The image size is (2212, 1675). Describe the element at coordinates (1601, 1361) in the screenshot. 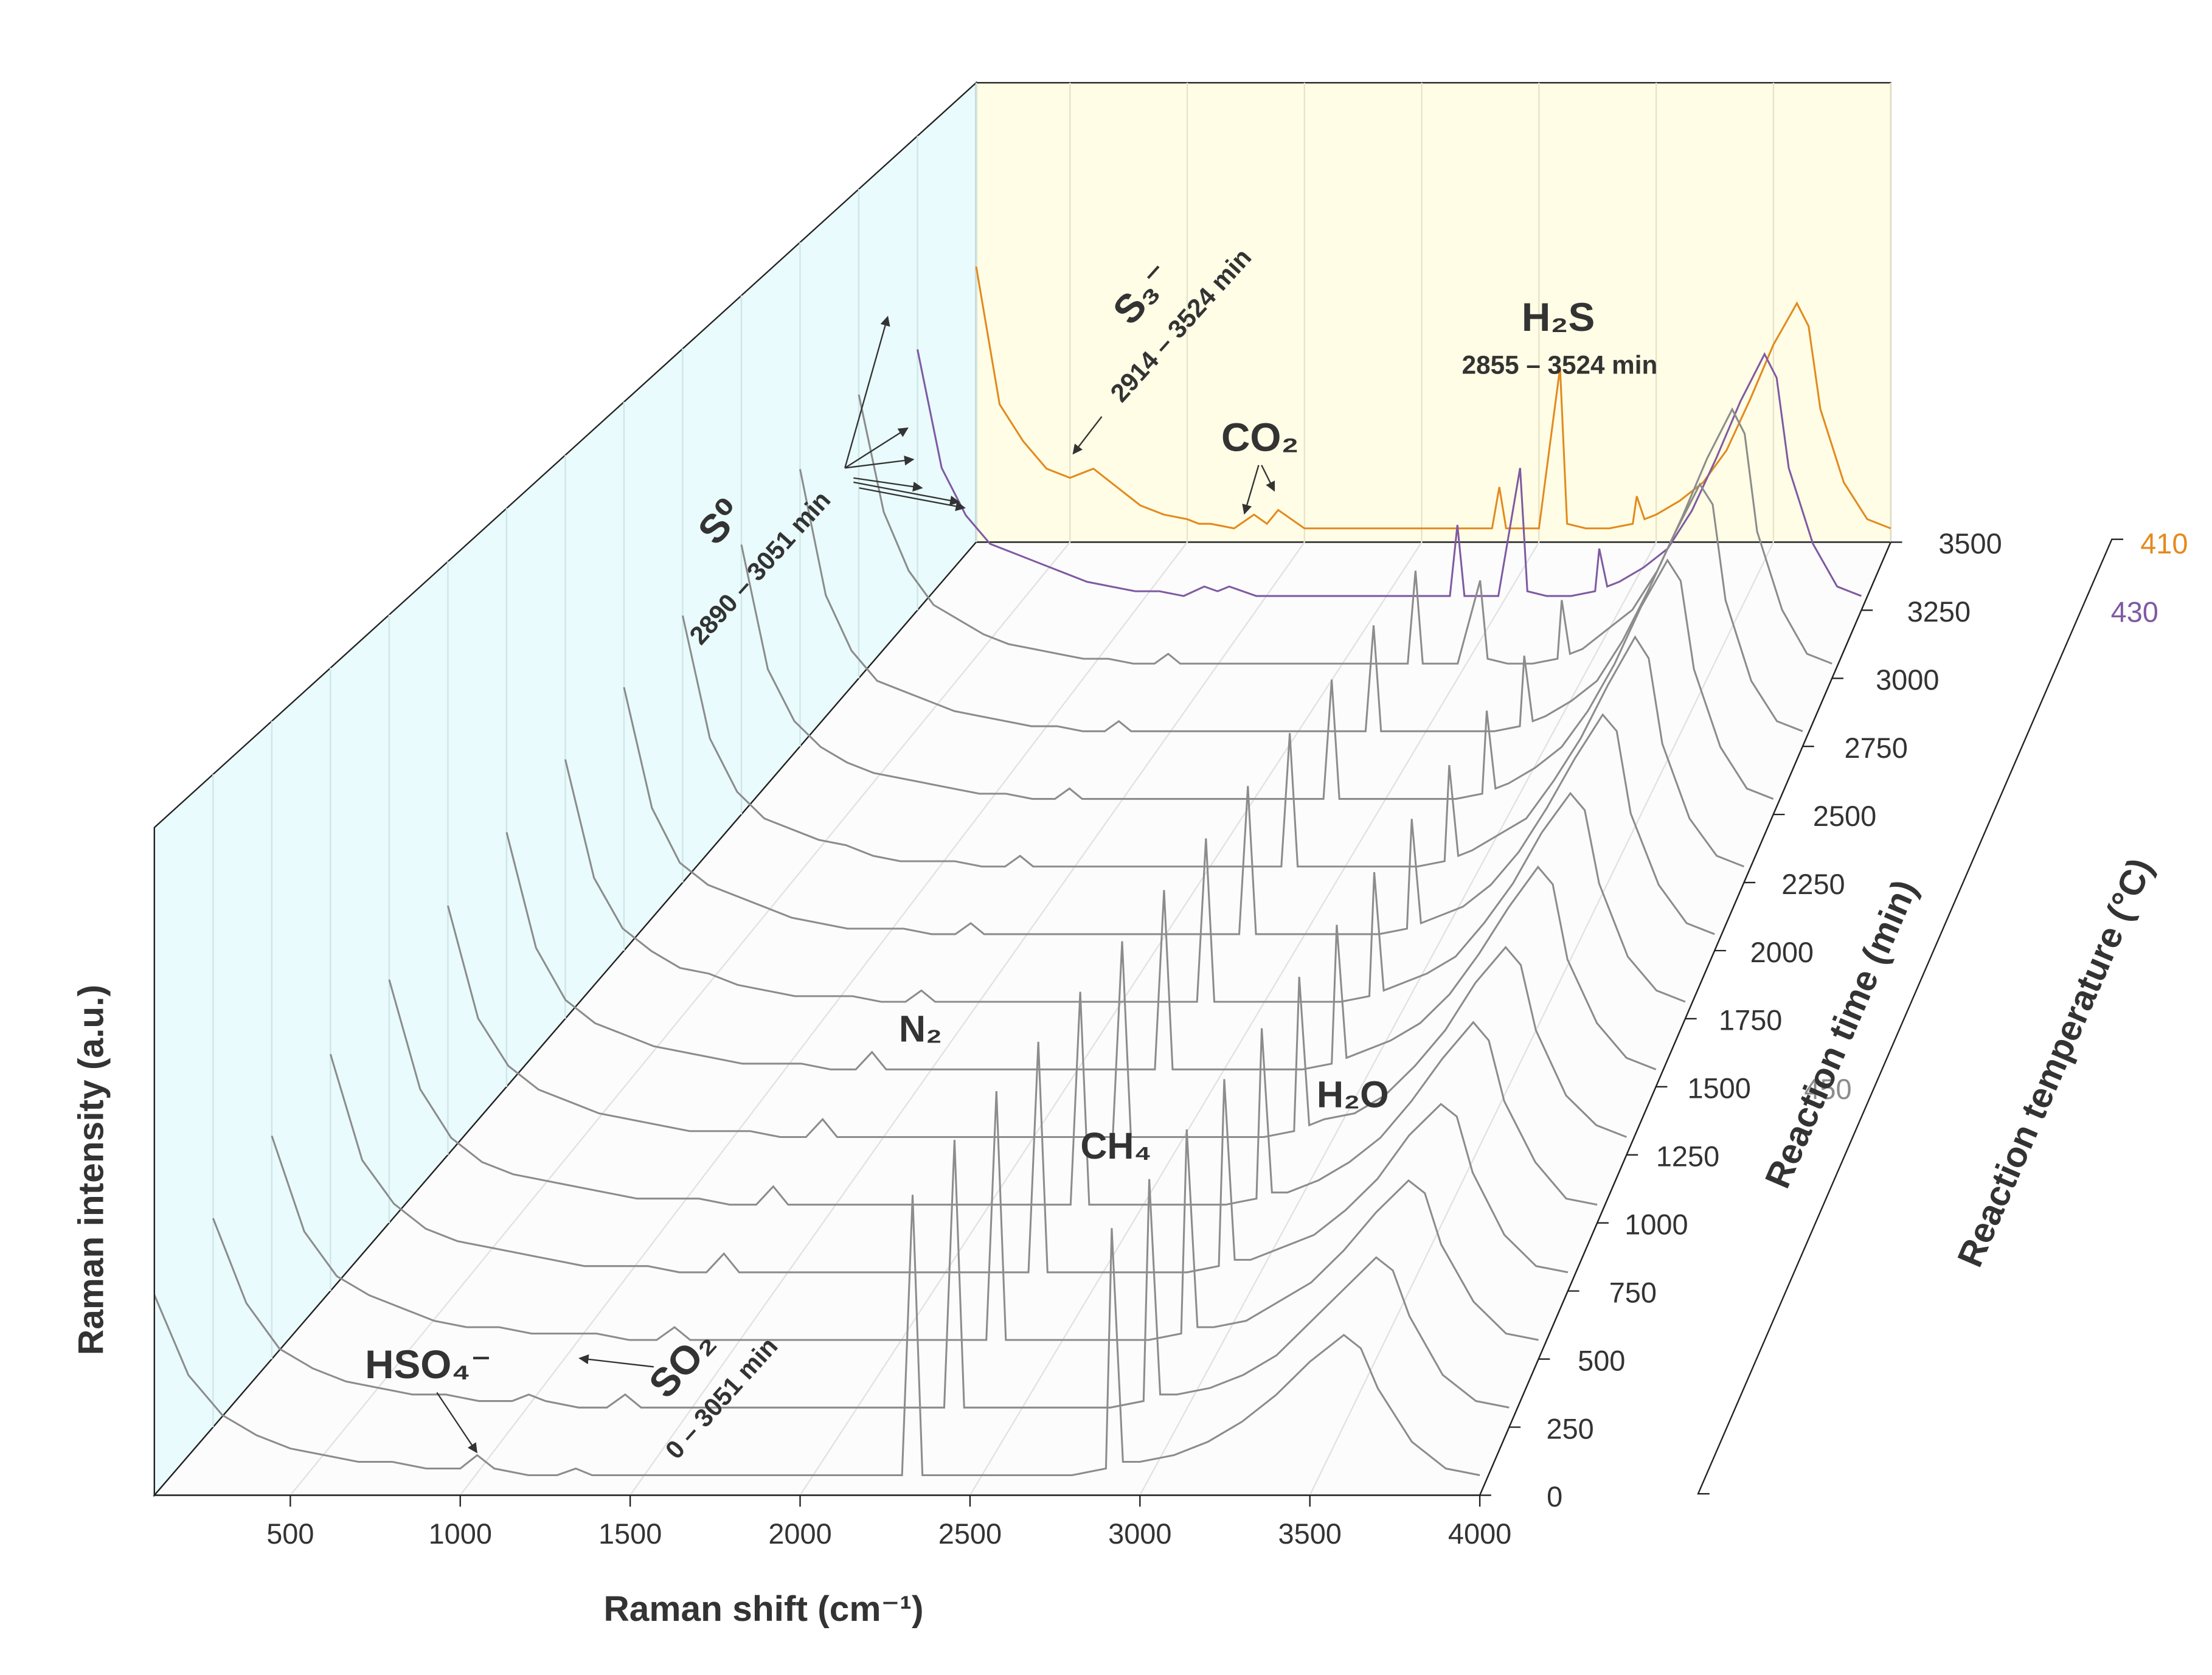

I see `z-tick-label: 500` at that location.